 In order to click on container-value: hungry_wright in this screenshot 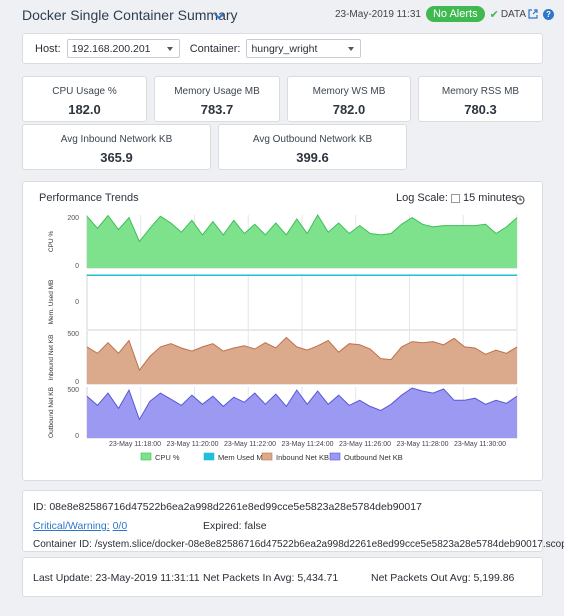, I will do `click(284, 48)`.